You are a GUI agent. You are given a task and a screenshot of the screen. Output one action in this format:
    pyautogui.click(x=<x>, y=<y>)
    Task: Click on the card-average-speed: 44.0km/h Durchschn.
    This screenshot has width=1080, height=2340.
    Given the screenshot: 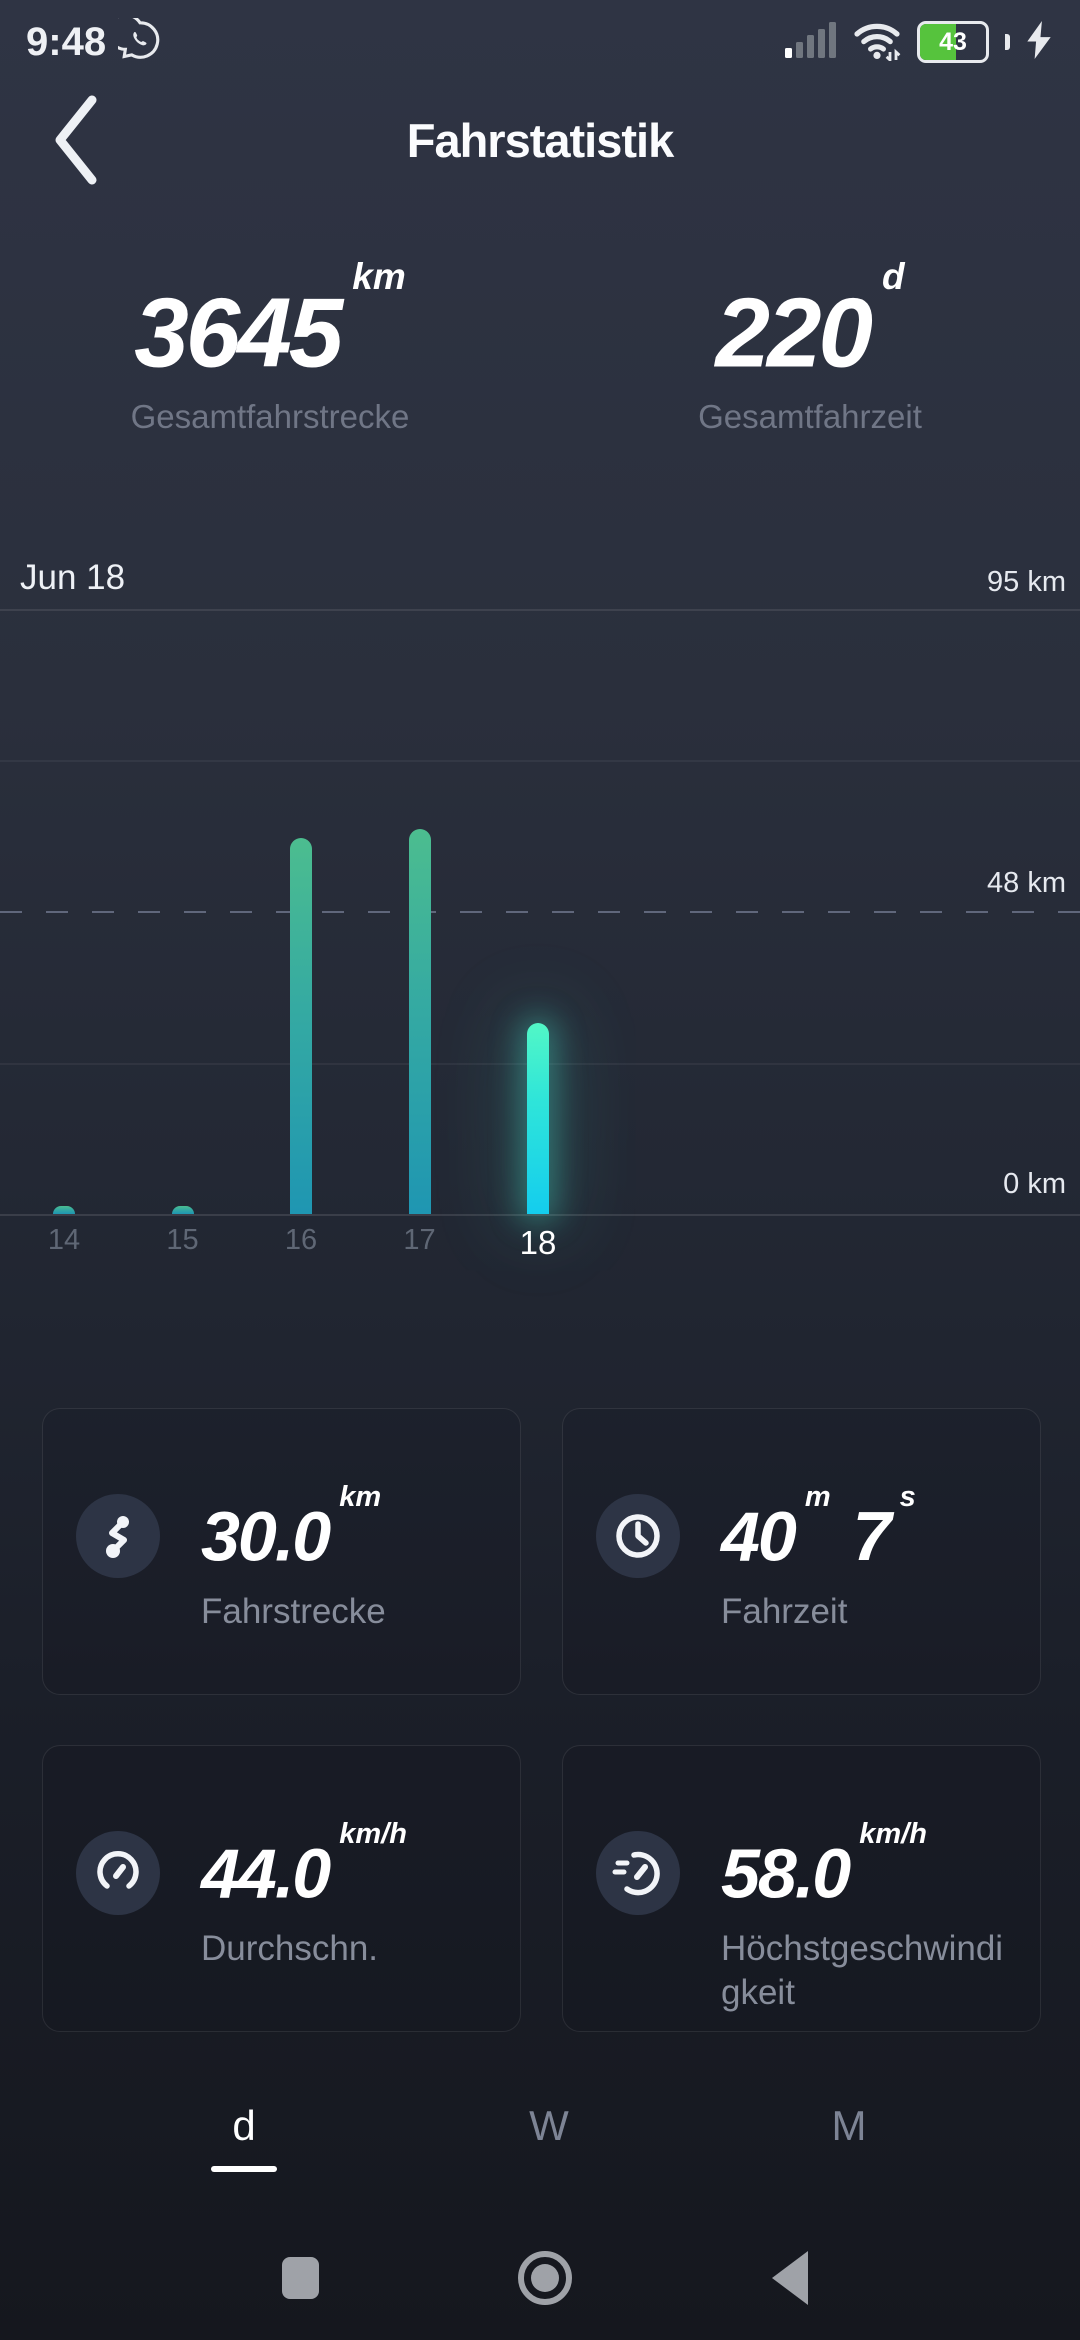 What is the action you would take?
    pyautogui.click(x=281, y=1888)
    